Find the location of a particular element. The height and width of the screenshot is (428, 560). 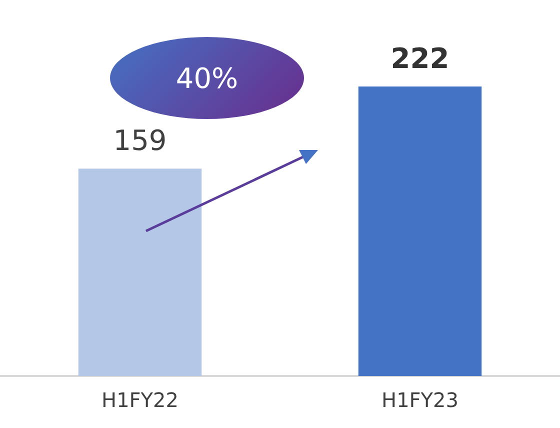

data-label: 222 is located at coordinates (420, 58).